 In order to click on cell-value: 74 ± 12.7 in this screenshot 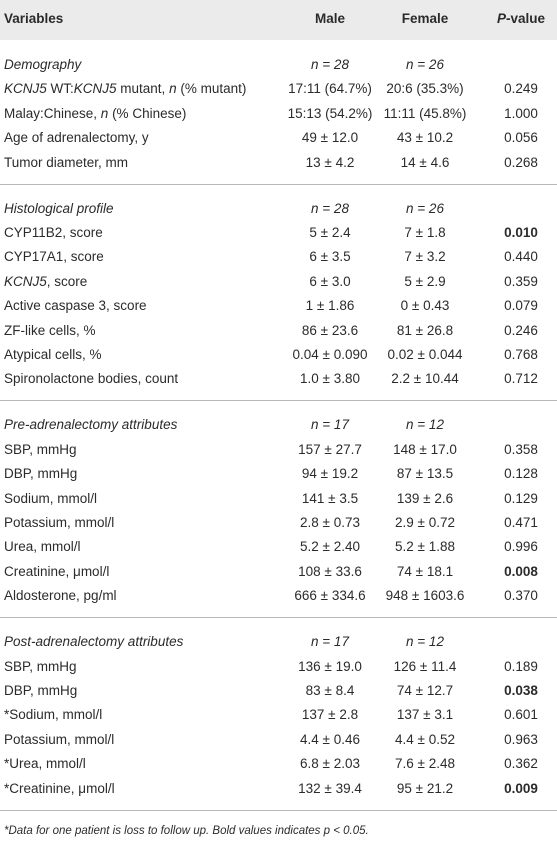, I will do `click(425, 691)`.